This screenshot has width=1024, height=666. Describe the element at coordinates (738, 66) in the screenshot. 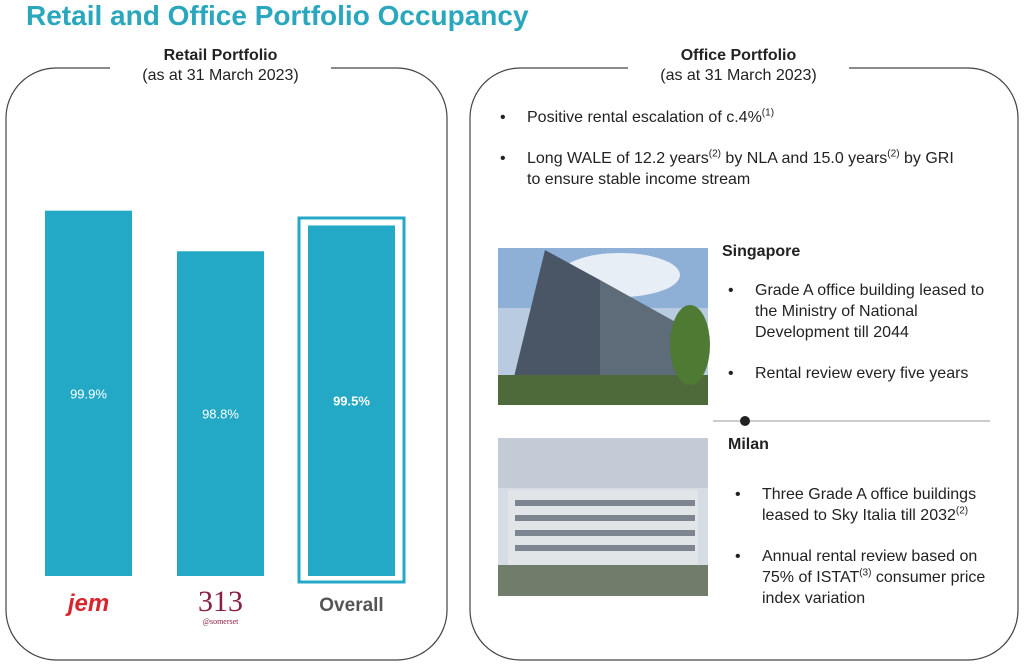

I see `office-heading: Office Portfolio (as at 31 March 2023)` at that location.